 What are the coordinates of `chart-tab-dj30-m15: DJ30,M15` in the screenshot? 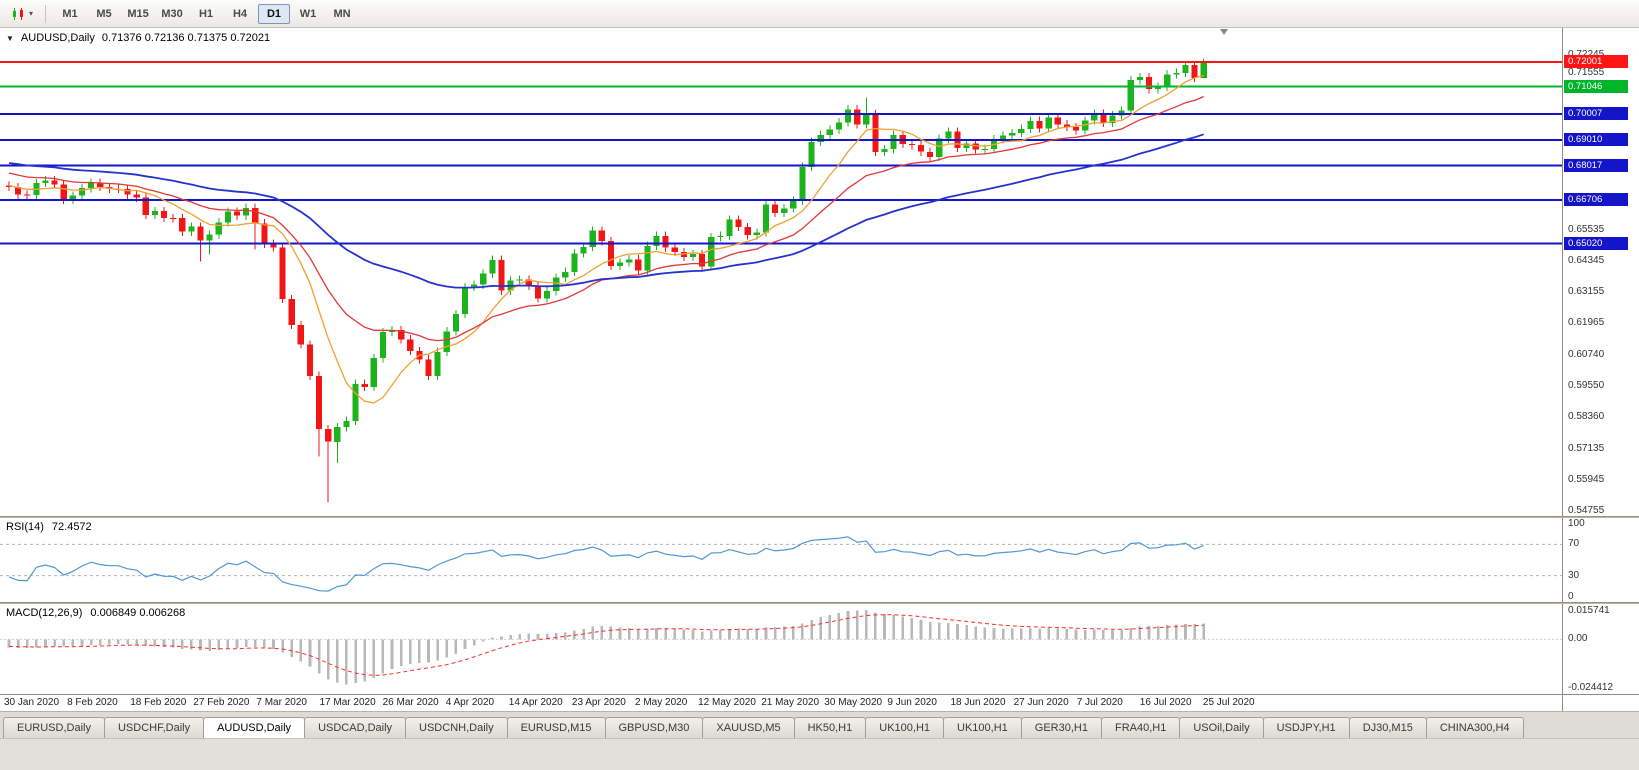 It's located at (1387, 727).